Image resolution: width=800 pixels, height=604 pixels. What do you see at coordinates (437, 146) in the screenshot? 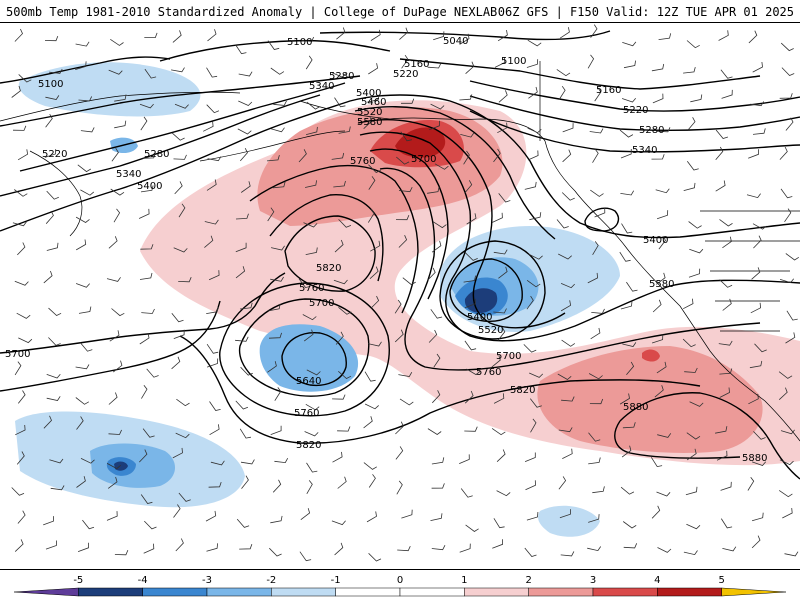
I see `coastline-alaska` at bounding box center [437, 146].